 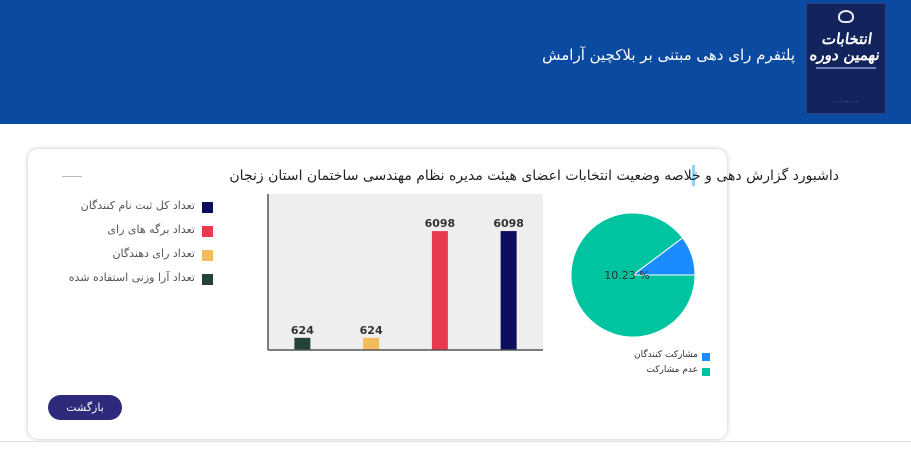 I want to click on title-rule, so click(x=72, y=176).